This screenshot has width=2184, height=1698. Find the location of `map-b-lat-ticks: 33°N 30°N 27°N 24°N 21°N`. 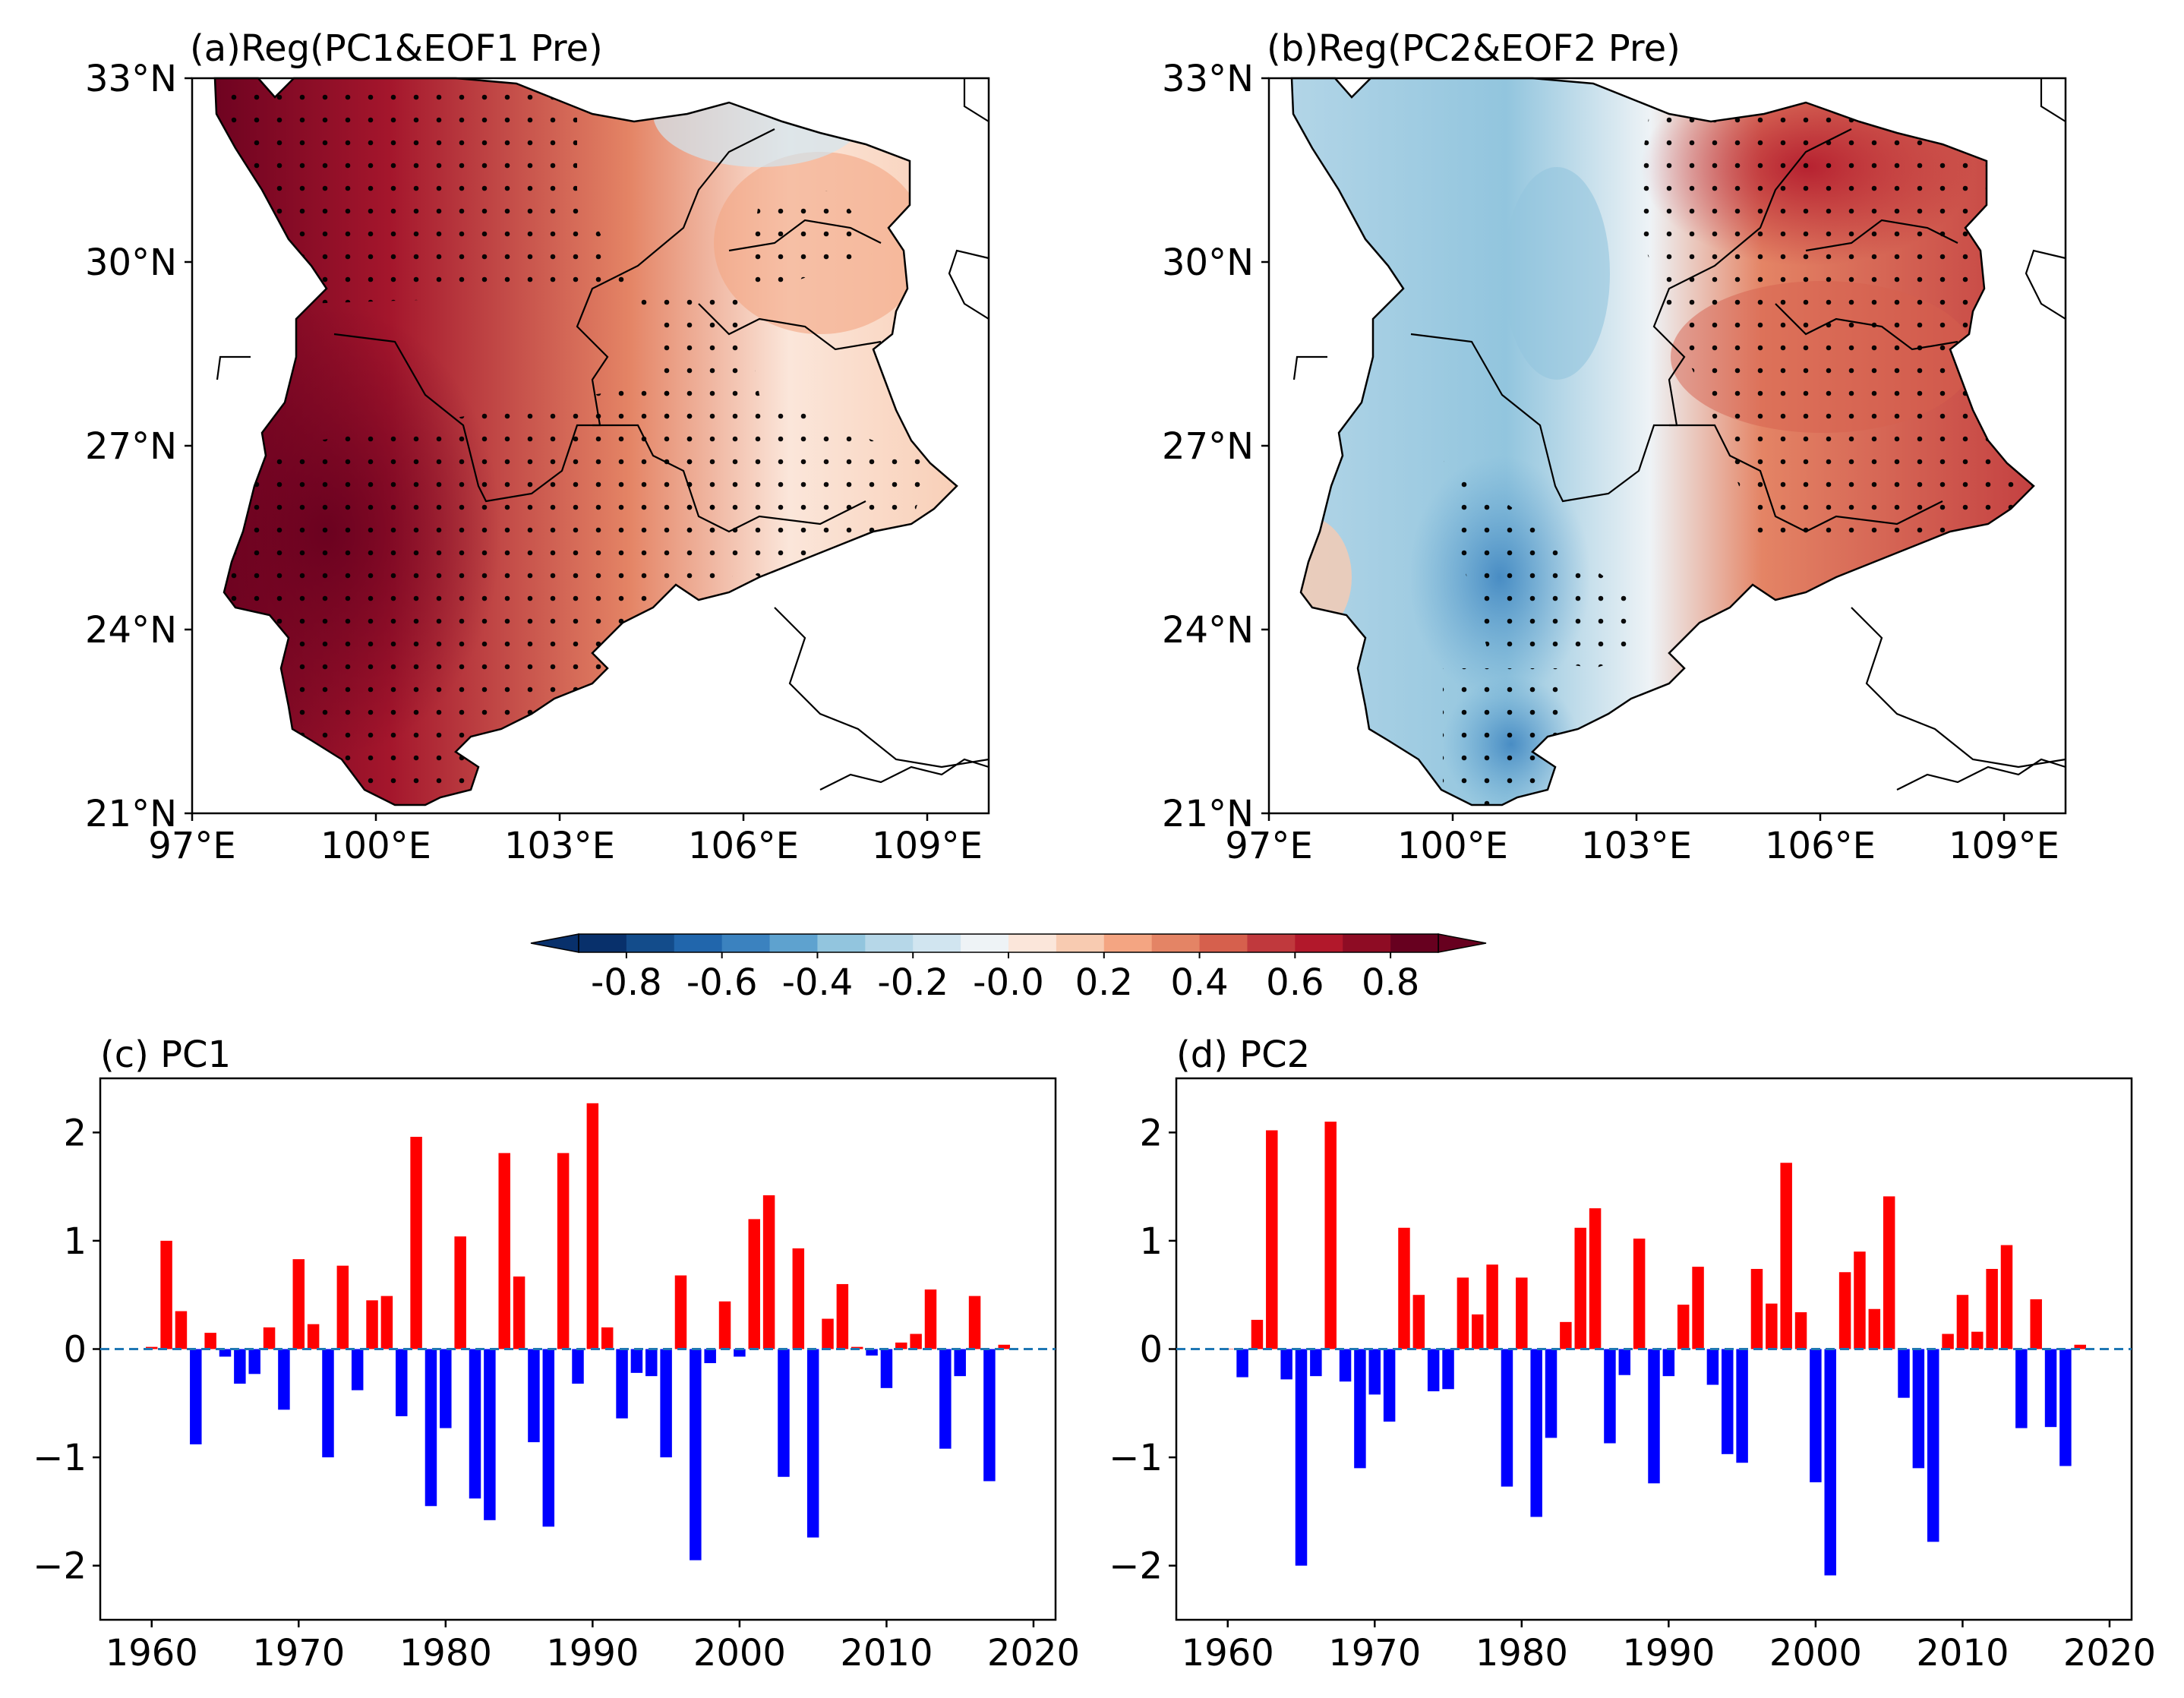

map-b-lat-ticks: 33°N 30°N 27°N 24°N 21°N is located at coordinates (1215, 447).